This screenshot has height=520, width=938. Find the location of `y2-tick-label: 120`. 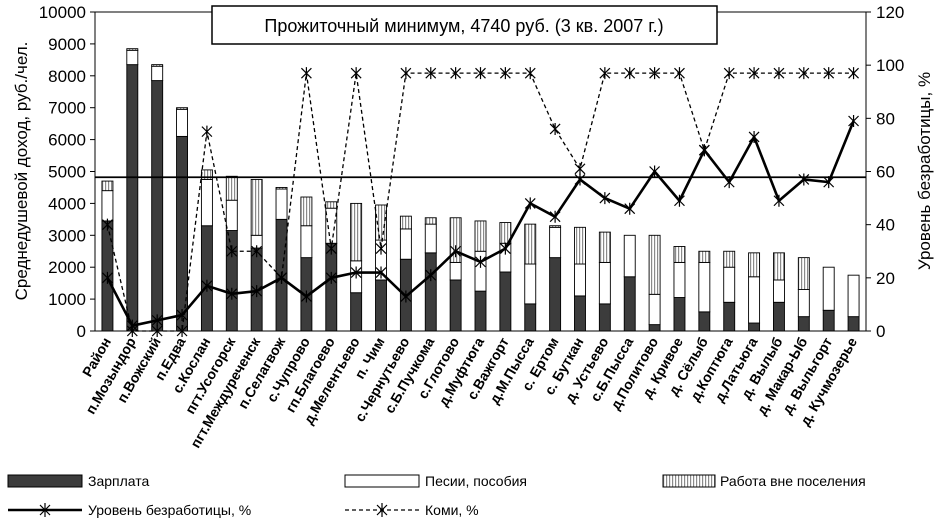

y2-tick-label: 120 is located at coordinates (890, 12).